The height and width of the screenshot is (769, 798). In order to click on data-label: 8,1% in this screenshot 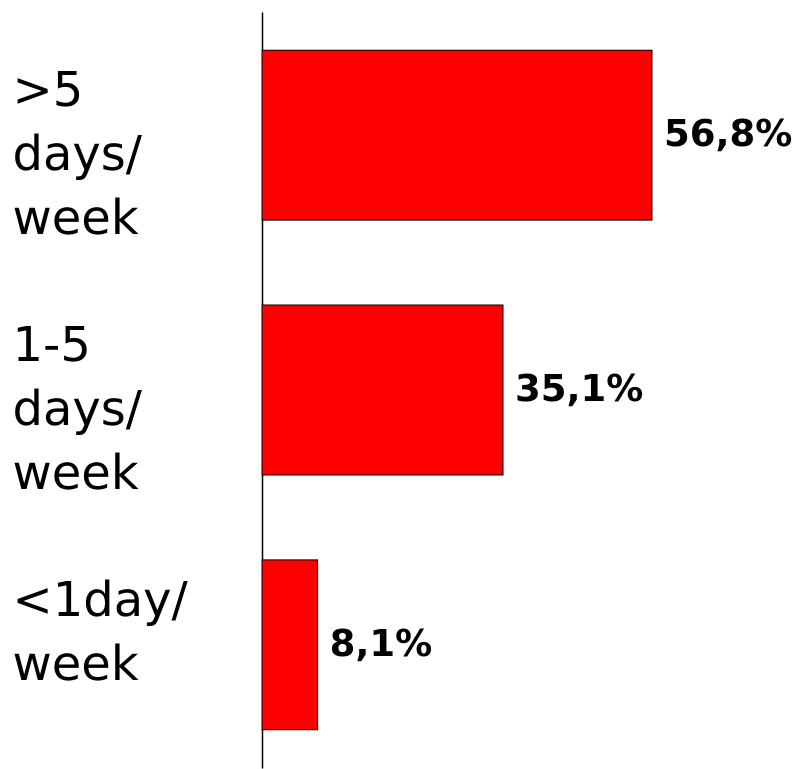, I will do `click(381, 643)`.